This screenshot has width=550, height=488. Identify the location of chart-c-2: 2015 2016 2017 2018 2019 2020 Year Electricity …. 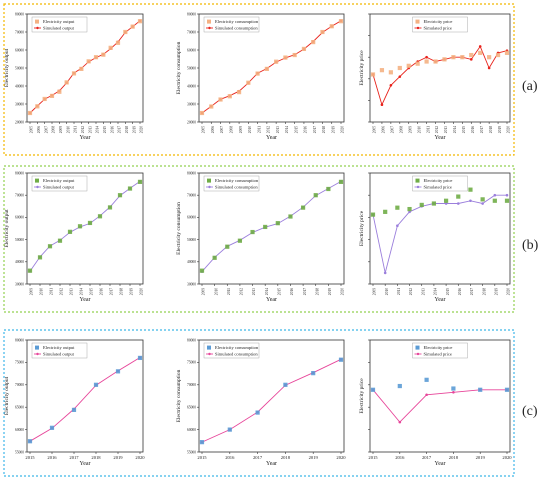
(435, 403).